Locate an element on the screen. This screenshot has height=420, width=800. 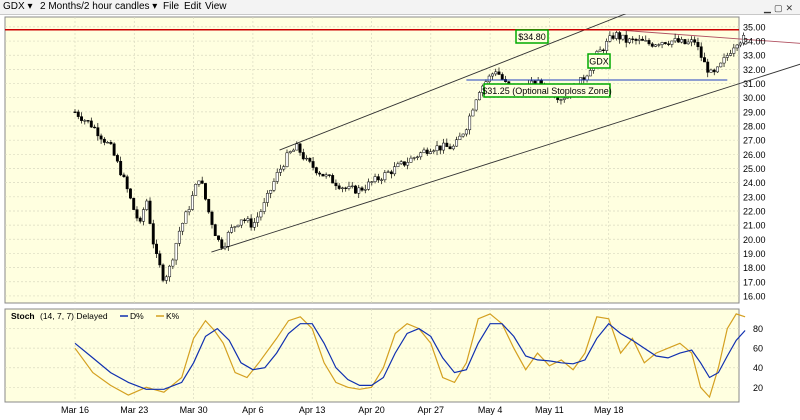
edit-menu: Edit is located at coordinates (193, 6).